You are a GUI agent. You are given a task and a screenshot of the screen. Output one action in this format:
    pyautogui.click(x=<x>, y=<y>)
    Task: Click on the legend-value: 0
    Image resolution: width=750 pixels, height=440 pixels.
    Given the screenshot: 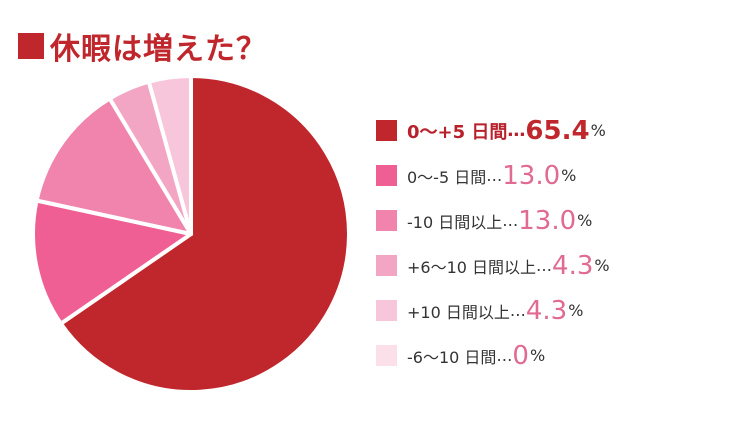 What is the action you would take?
    pyautogui.click(x=520, y=355)
    